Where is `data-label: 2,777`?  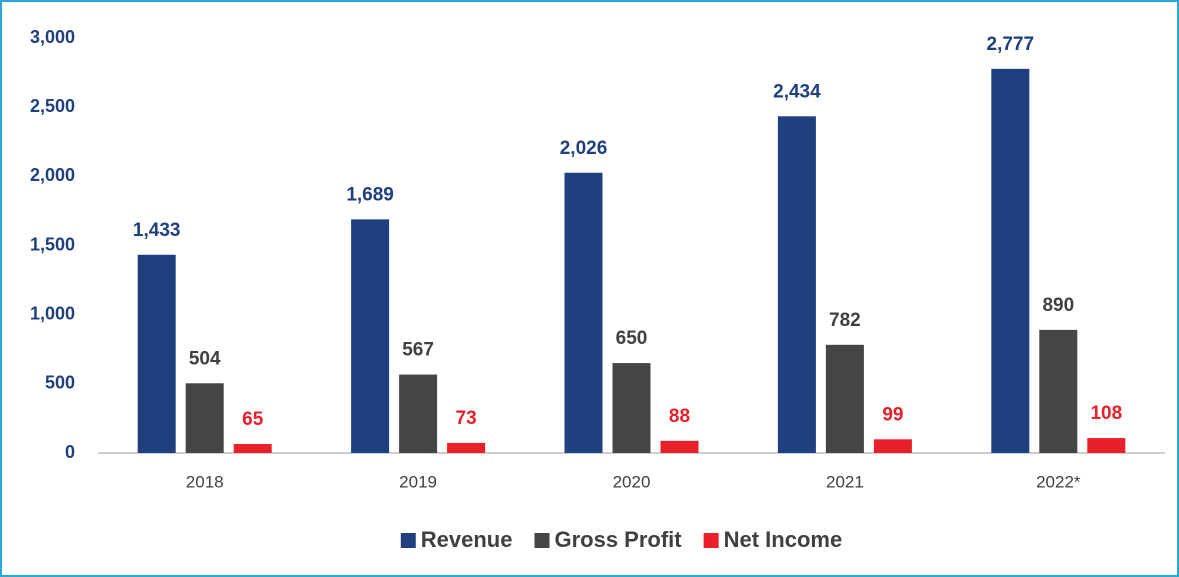
data-label: 2,777 is located at coordinates (1011, 44).